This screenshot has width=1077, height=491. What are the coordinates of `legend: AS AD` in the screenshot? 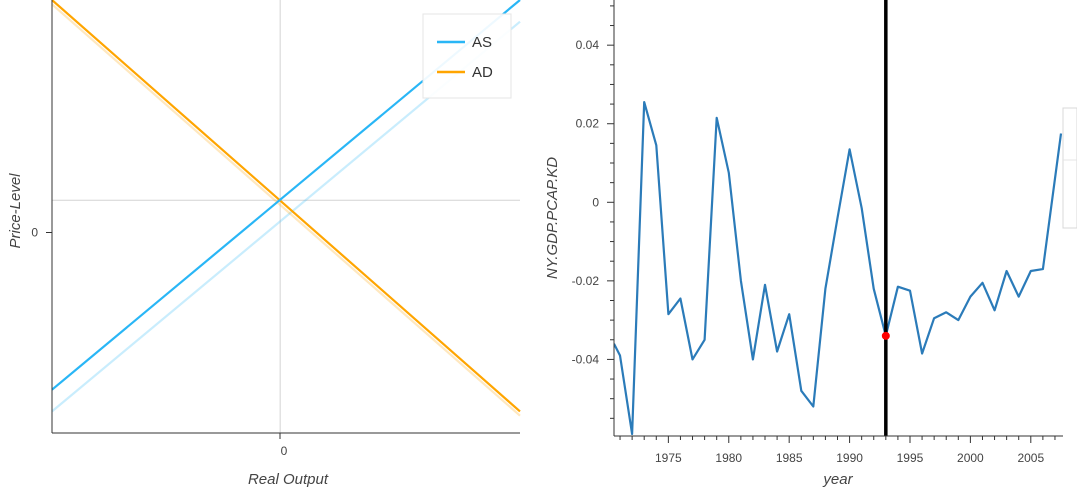 It's located at (467, 56).